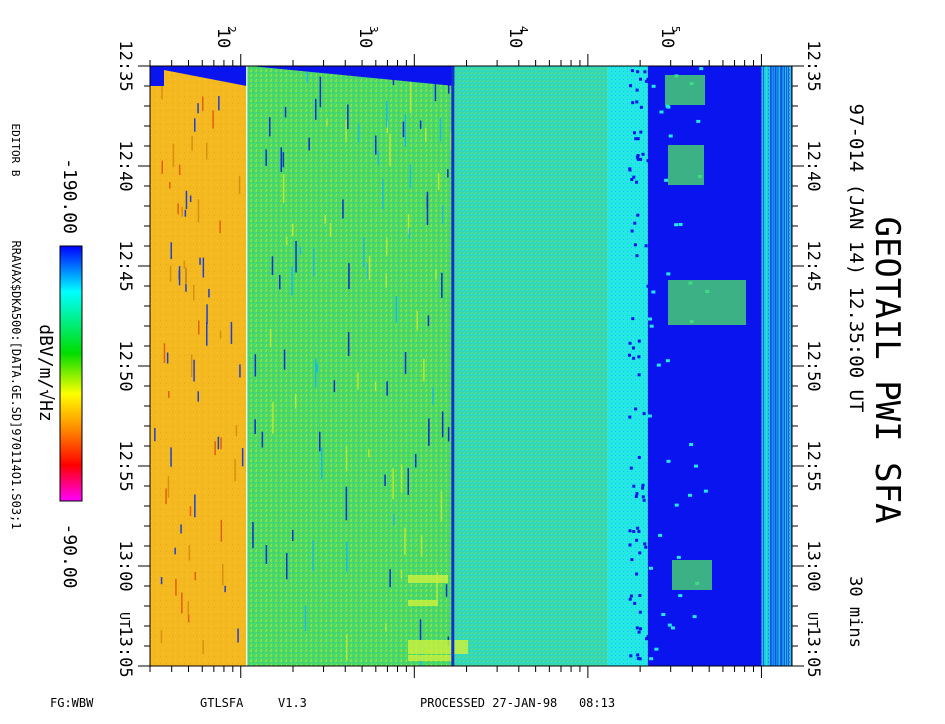 Image resolution: width=945 pixels, height=724 pixels. Describe the element at coordinates (45, 373) in the screenshot. I see `colorbar-units-label: dBV/m/√Hz` at that location.